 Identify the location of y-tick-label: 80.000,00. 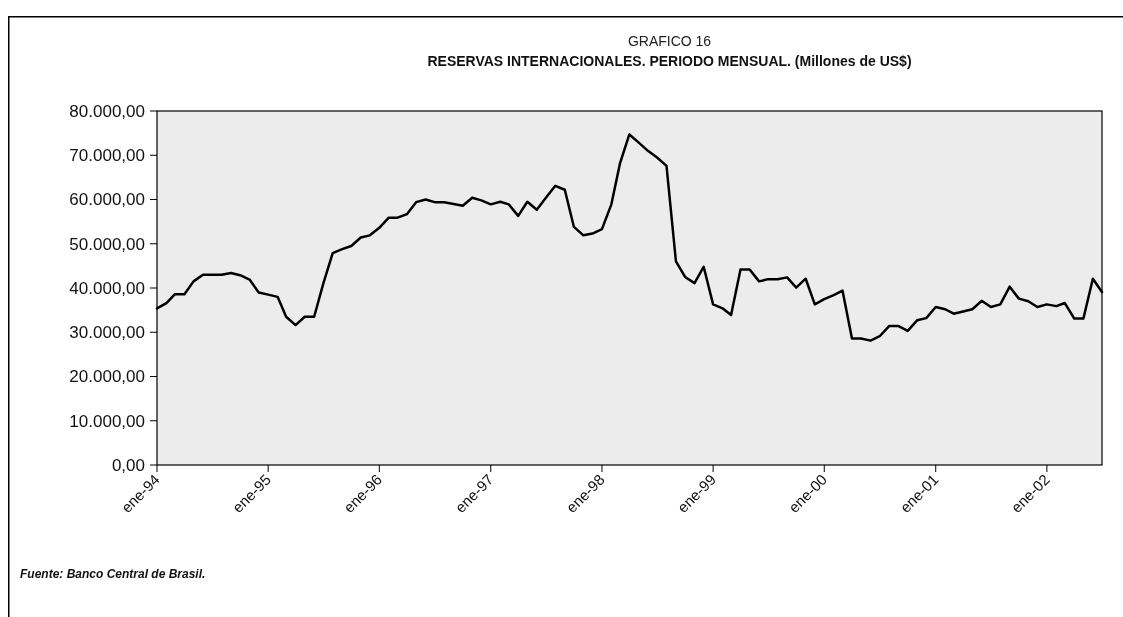
(107, 111).